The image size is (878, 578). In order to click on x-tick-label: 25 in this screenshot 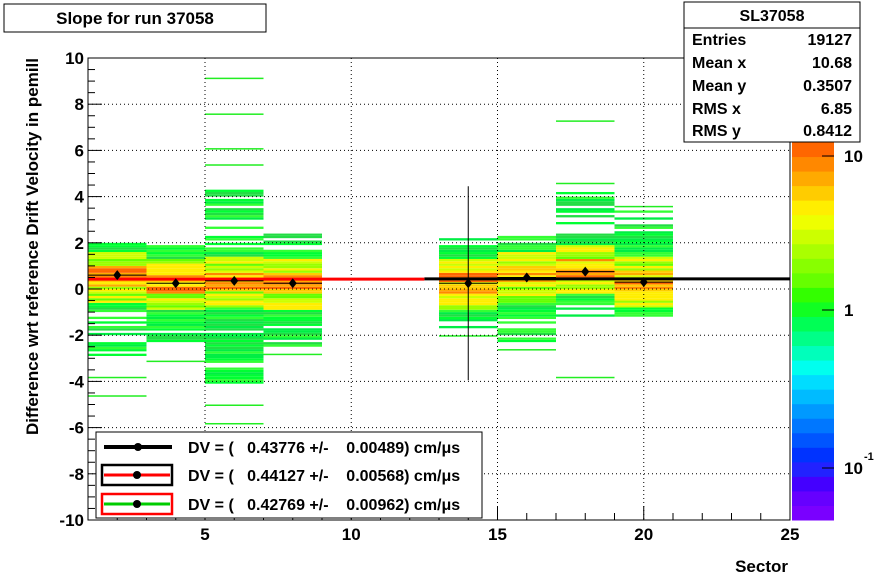, I will do `click(790, 534)`.